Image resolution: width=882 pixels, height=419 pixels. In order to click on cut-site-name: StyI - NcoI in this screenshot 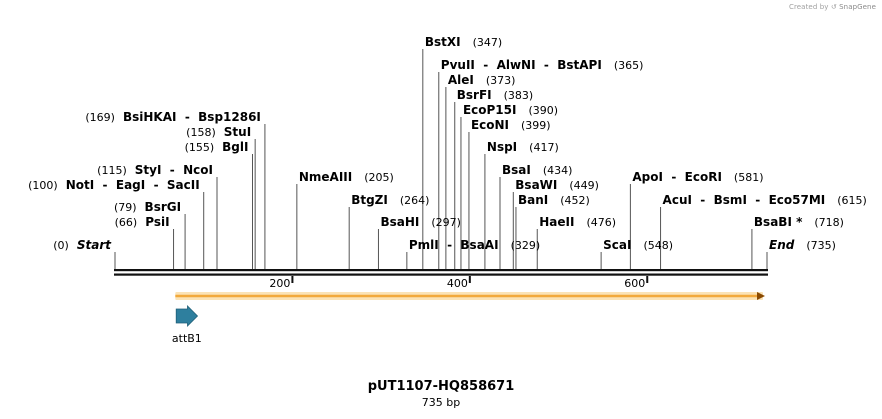, I will do `click(174, 170)`.